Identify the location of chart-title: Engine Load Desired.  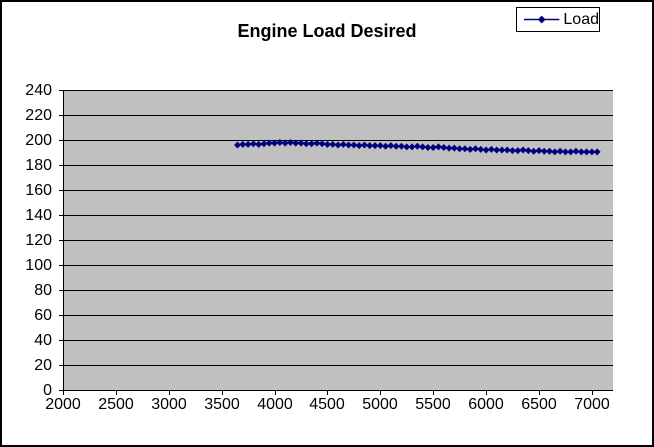
(327, 31).